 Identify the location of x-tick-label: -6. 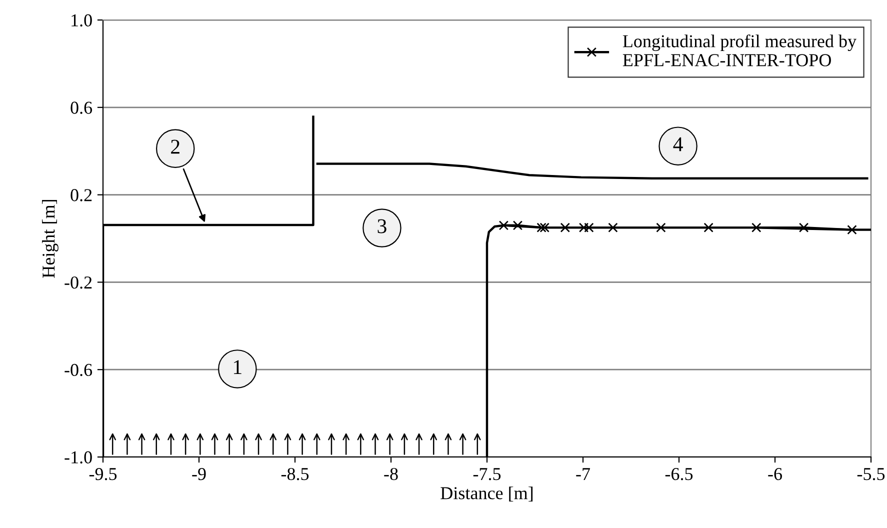
(775, 474).